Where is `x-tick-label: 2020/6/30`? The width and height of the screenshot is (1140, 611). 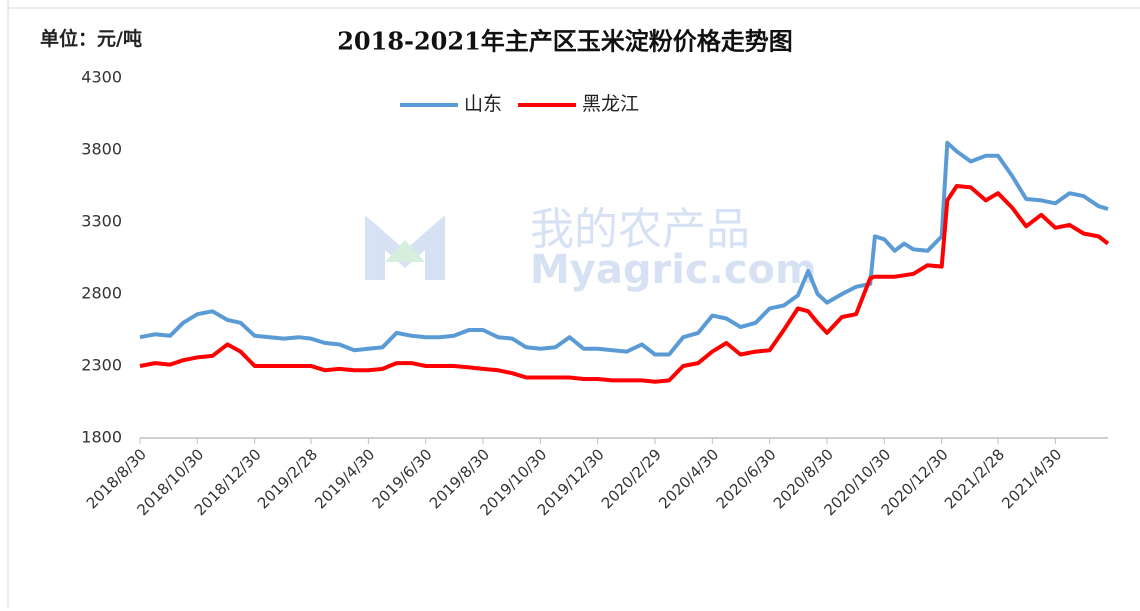
x-tick-label: 2020/6/30 is located at coordinates (746, 478).